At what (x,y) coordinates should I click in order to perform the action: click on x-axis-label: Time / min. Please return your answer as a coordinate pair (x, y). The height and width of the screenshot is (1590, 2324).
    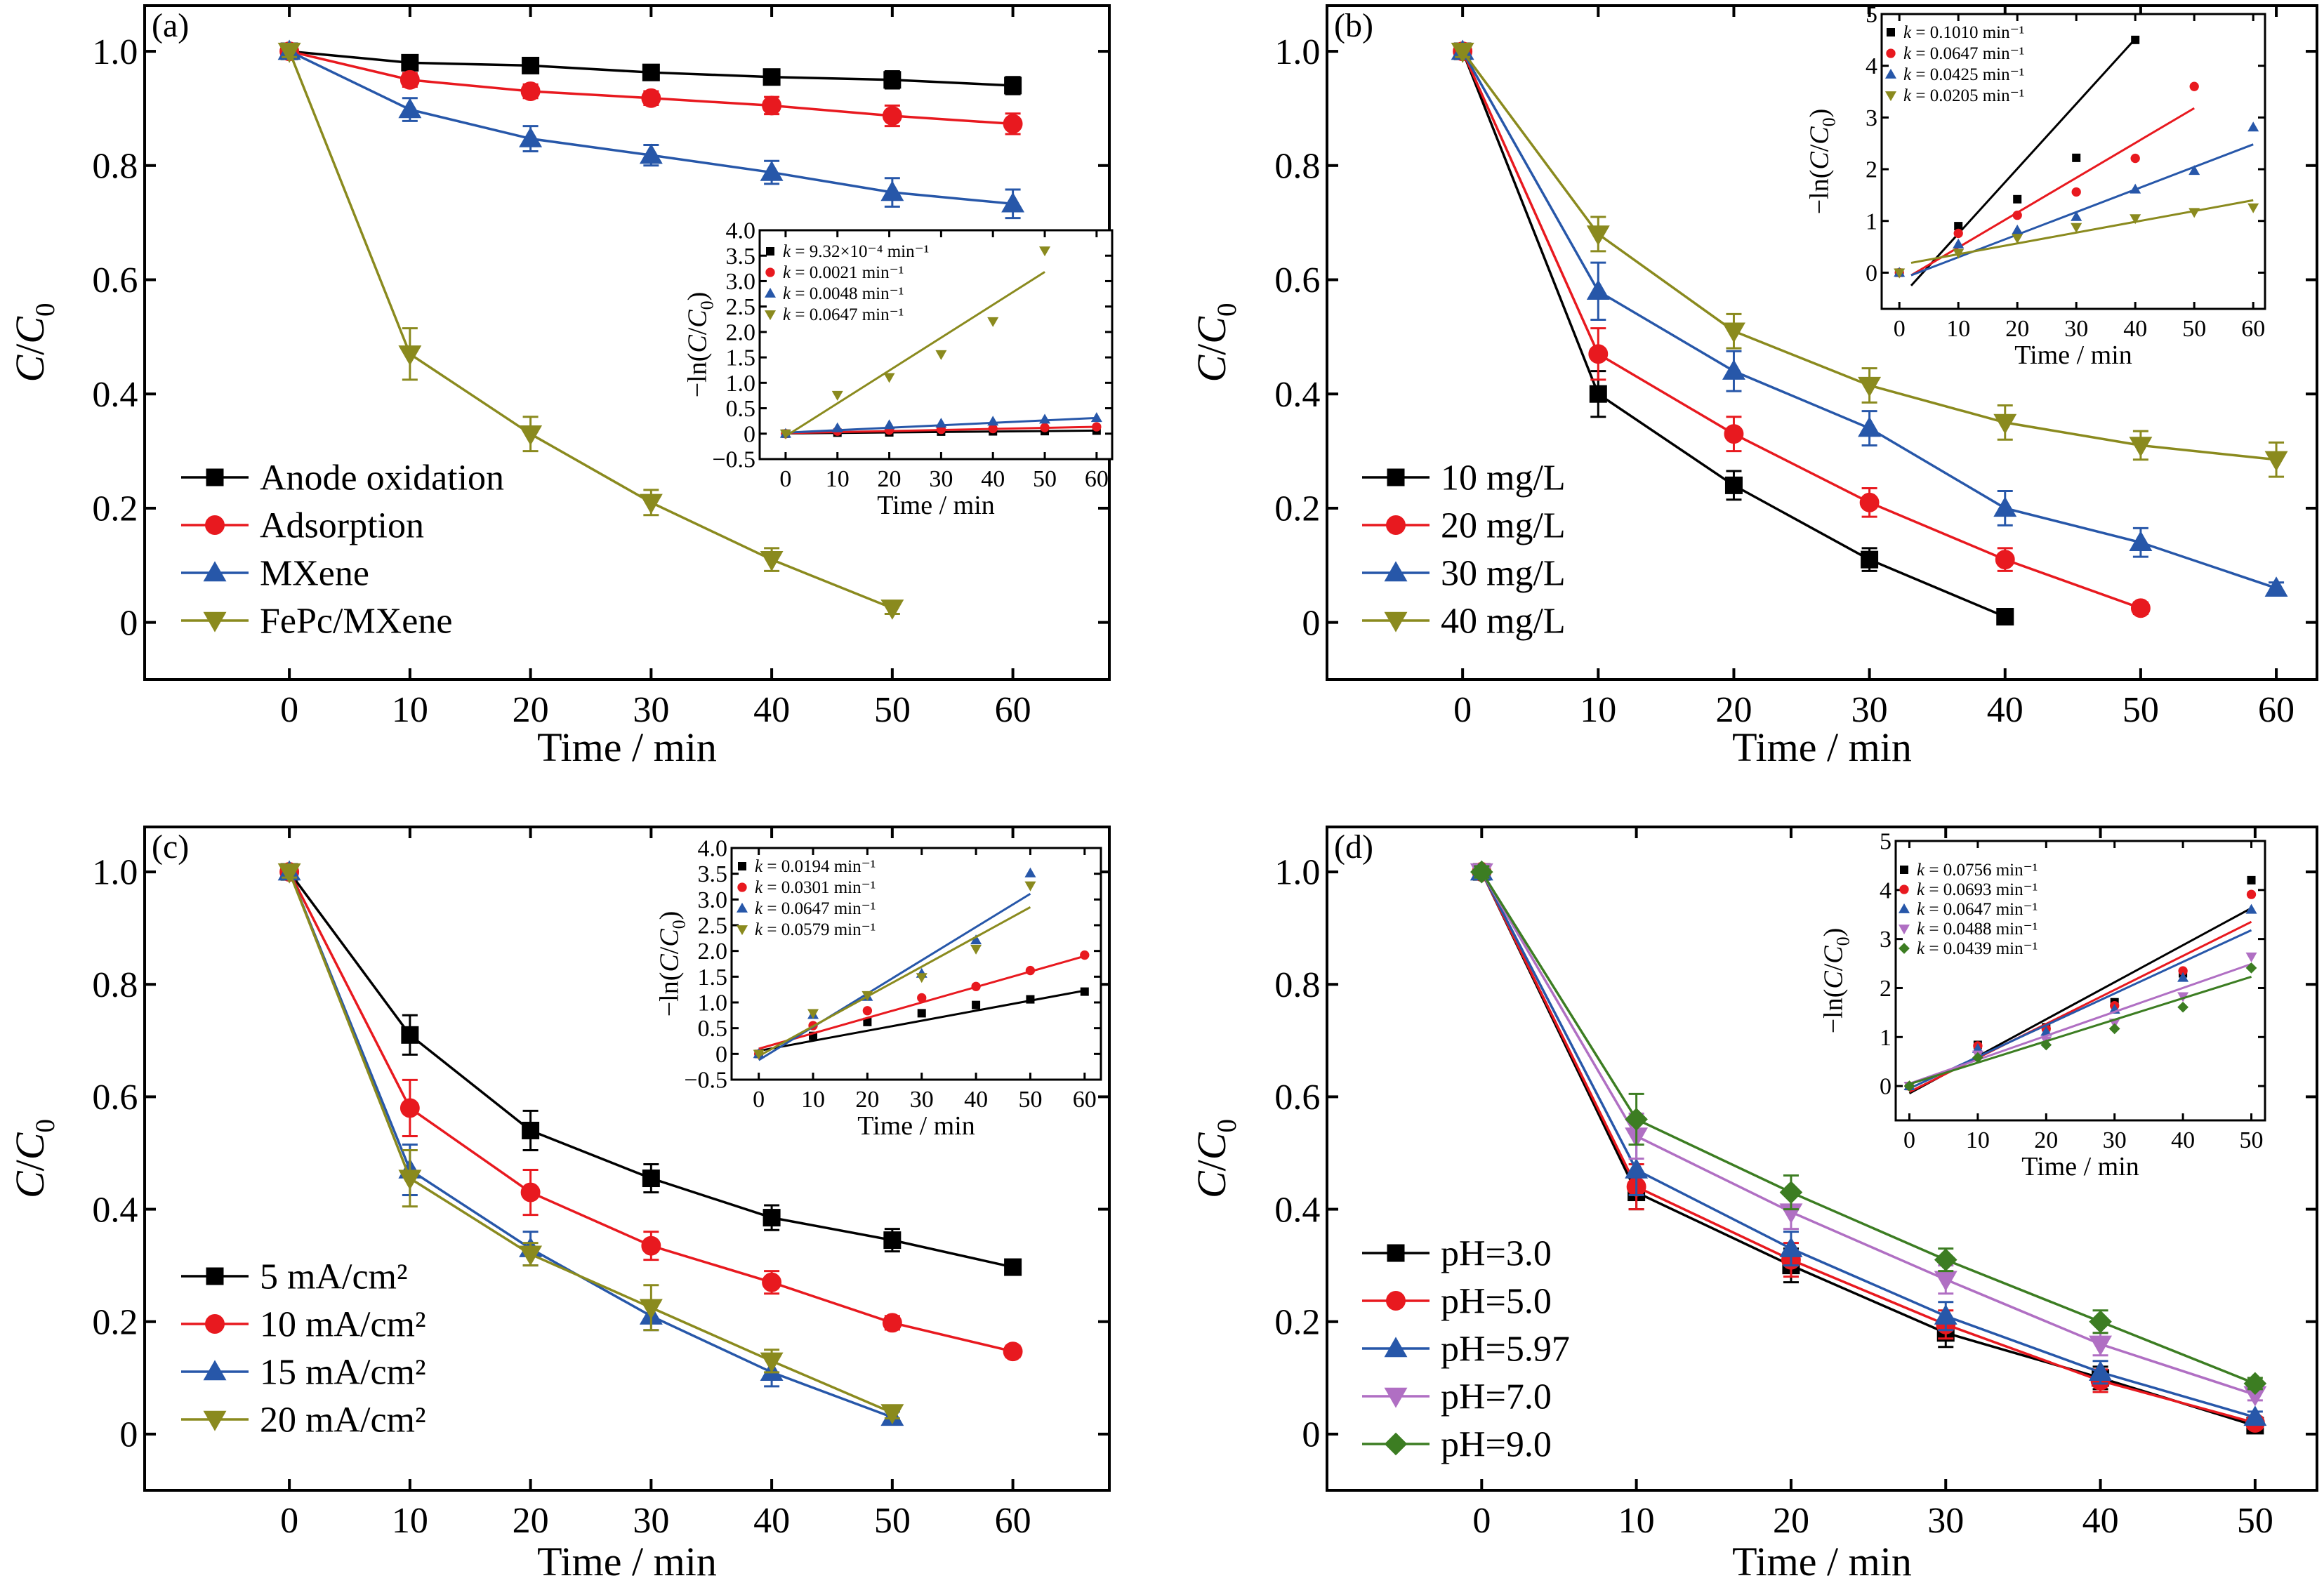
    Looking at the image, I should click on (627, 1561).